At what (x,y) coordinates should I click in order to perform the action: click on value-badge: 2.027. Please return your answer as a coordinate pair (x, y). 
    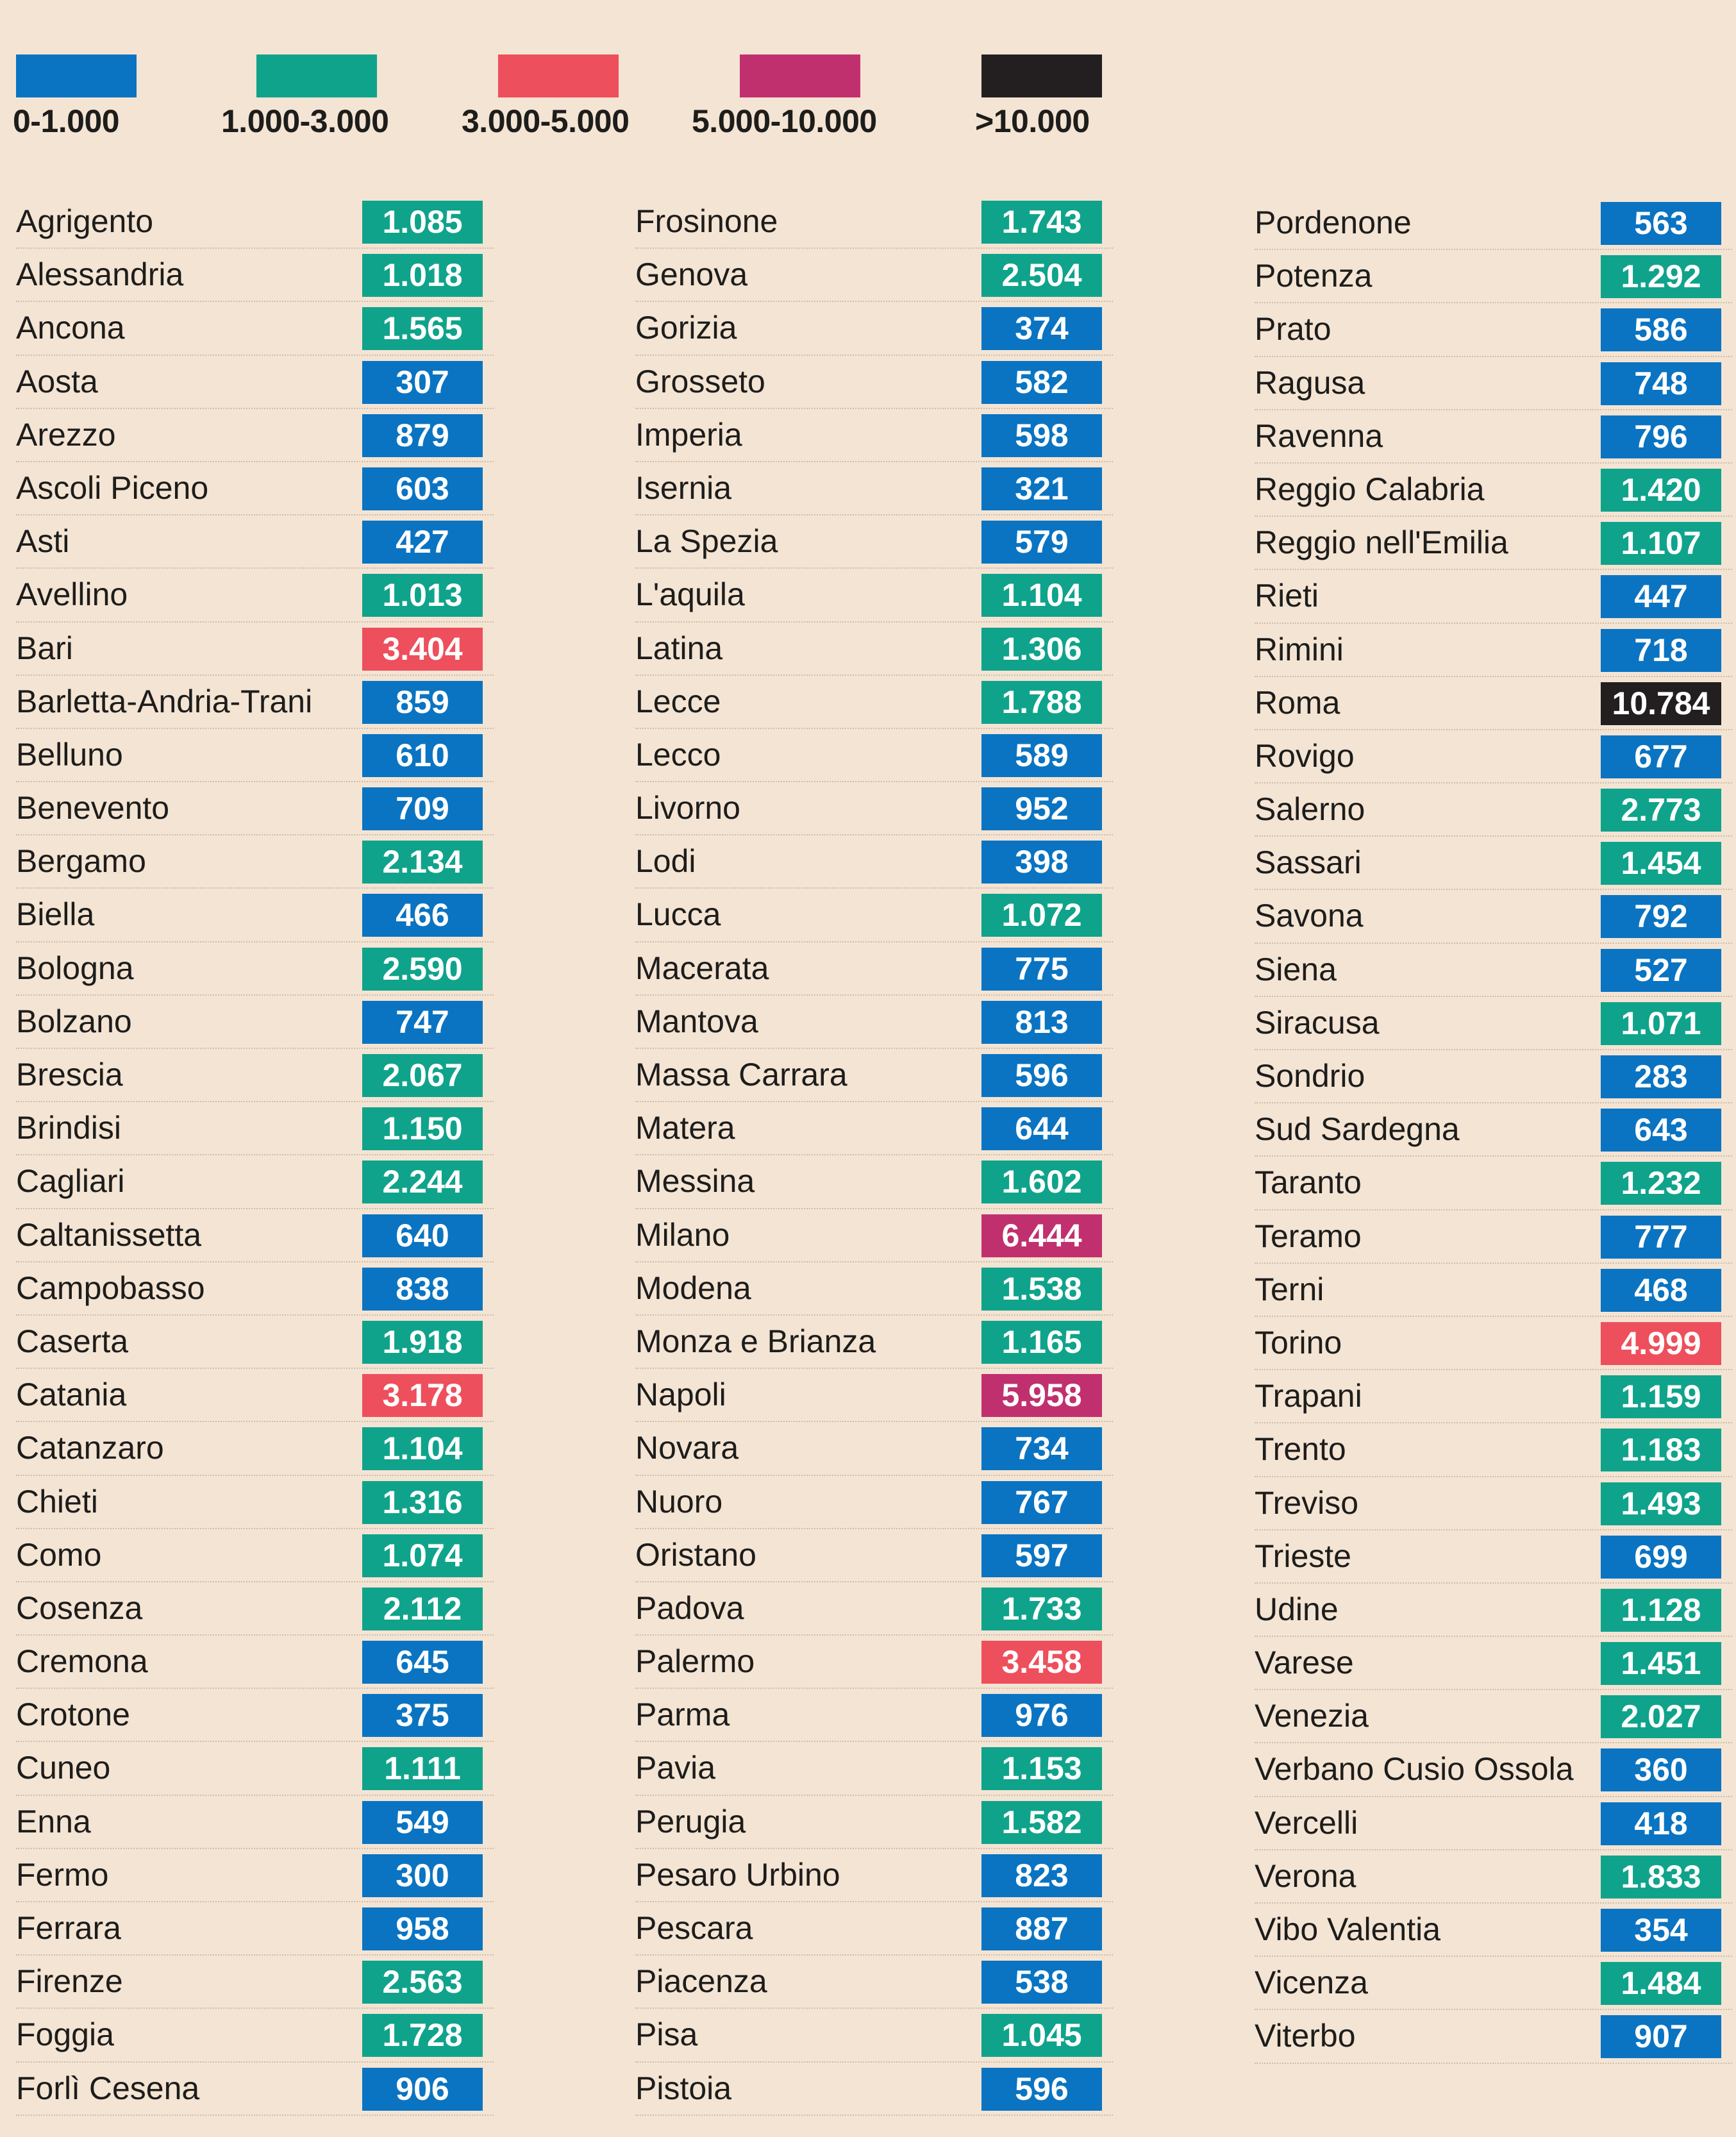
    Looking at the image, I should click on (1661, 1717).